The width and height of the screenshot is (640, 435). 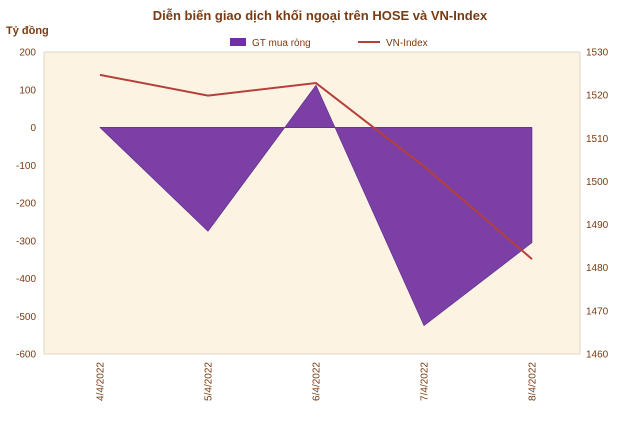 I want to click on left-tick-label: 200, so click(x=27, y=53).